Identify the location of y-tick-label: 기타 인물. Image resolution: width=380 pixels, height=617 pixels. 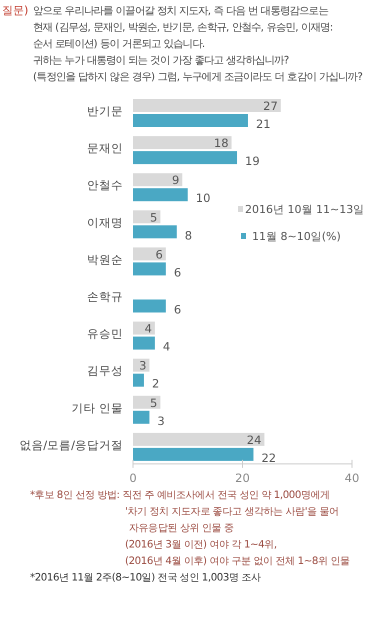
(97, 407).